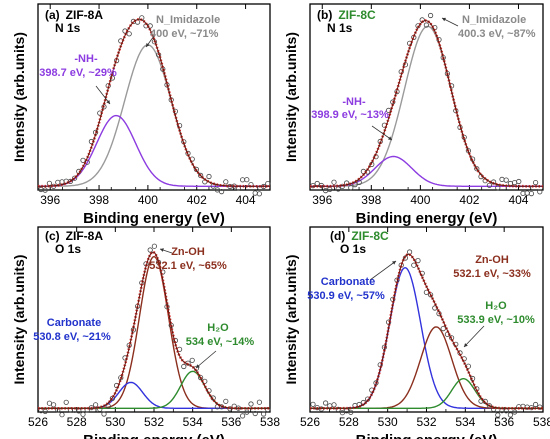  I want to click on x-tick-label: 526, so click(310, 422).